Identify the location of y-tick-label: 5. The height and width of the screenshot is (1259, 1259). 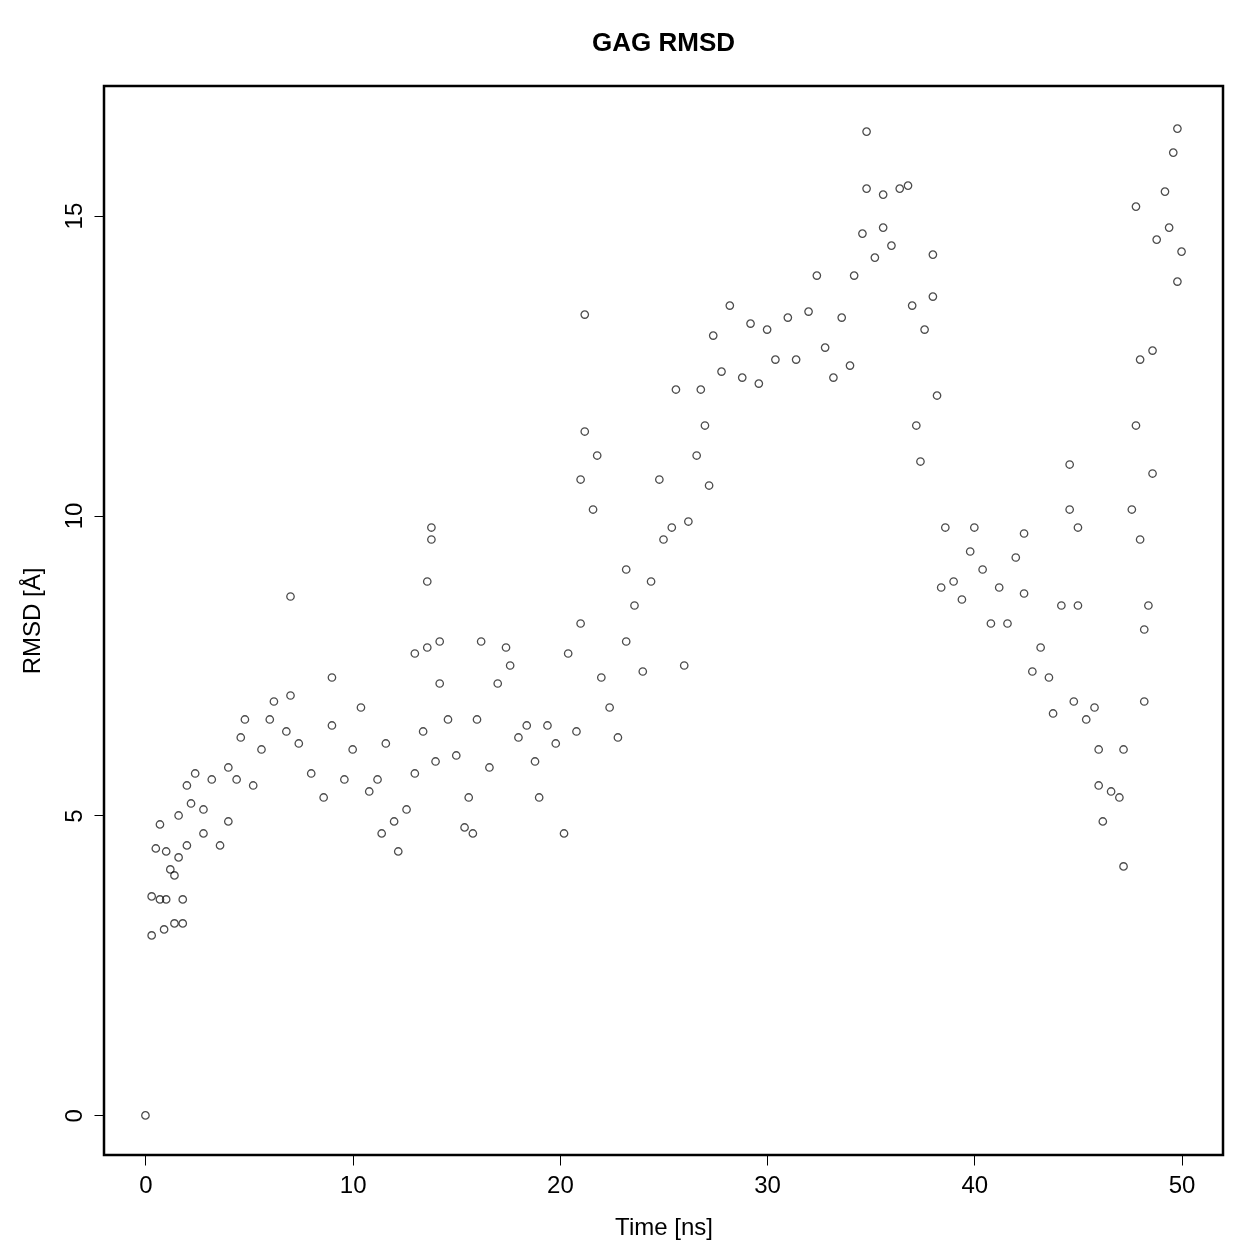
(73, 816).